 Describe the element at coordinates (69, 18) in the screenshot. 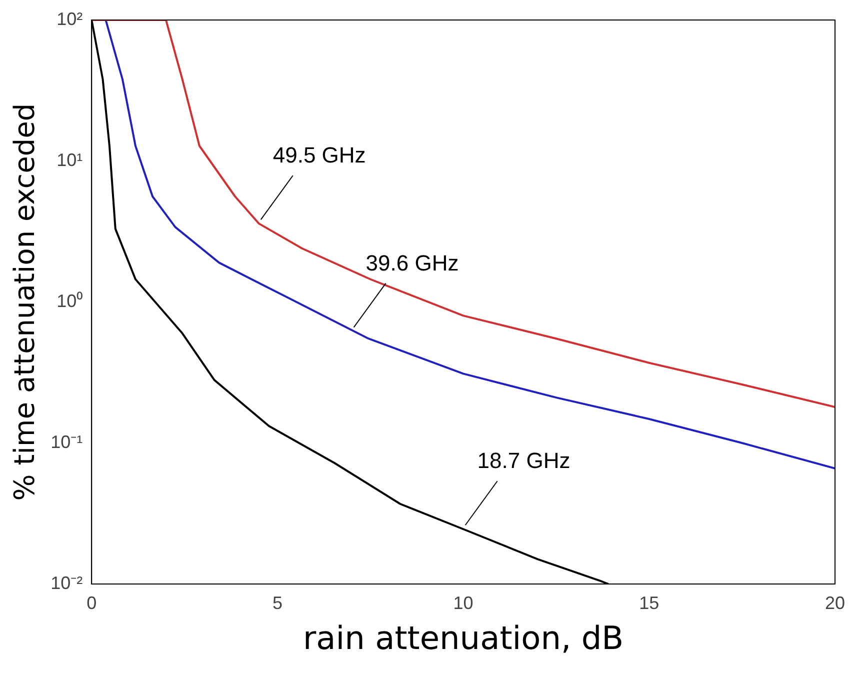

I see `y-tick-label: 10²` at that location.